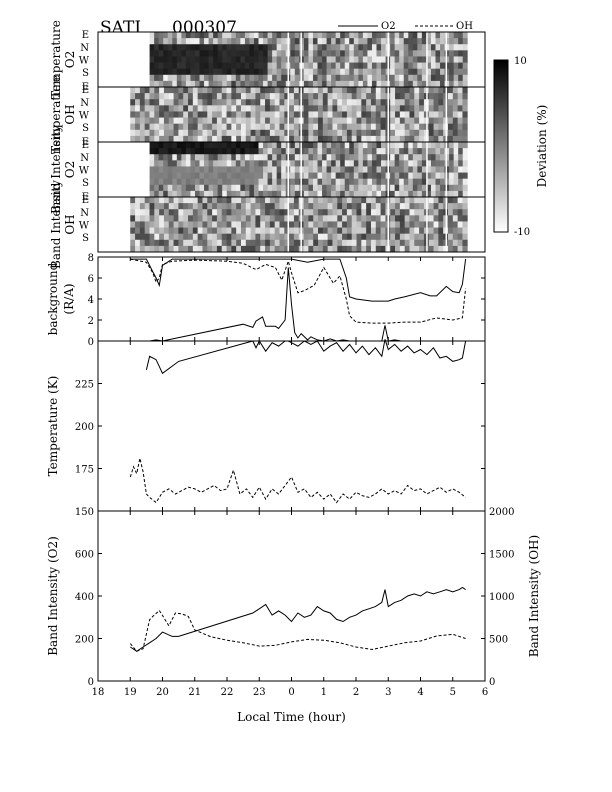 This screenshot has width=612, height=792. I want to click on y-tick-label: 200, so click(84, 427).